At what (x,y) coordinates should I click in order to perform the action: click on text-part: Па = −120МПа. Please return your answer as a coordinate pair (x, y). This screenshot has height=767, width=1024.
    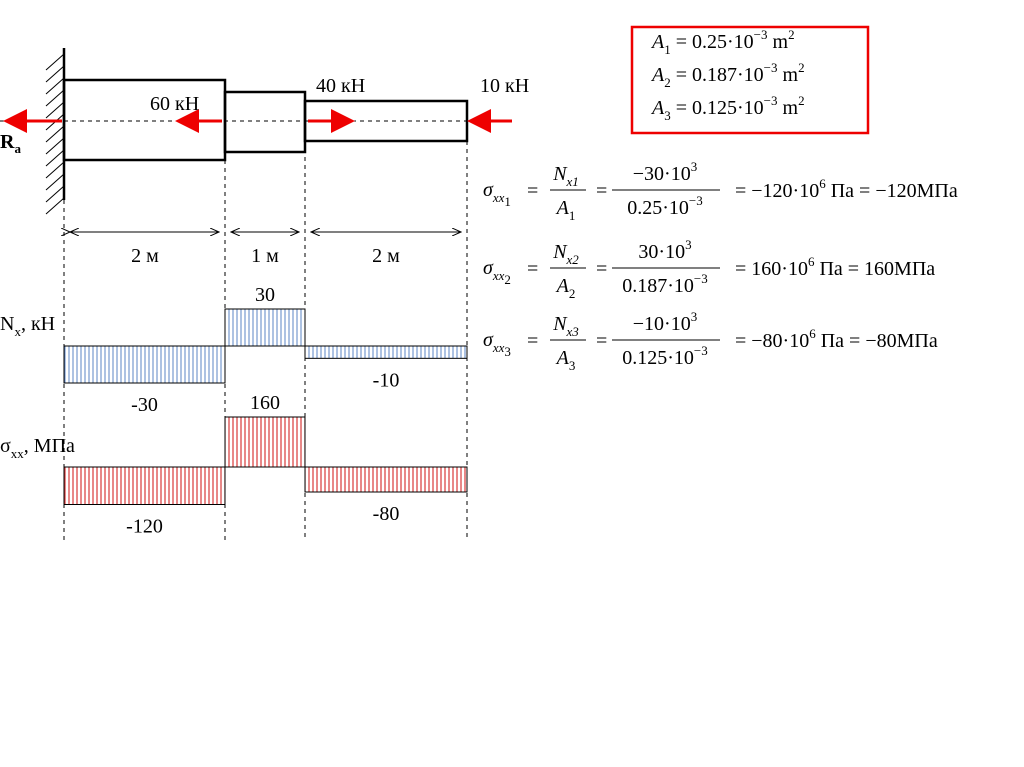
    Looking at the image, I should click on (892, 191).